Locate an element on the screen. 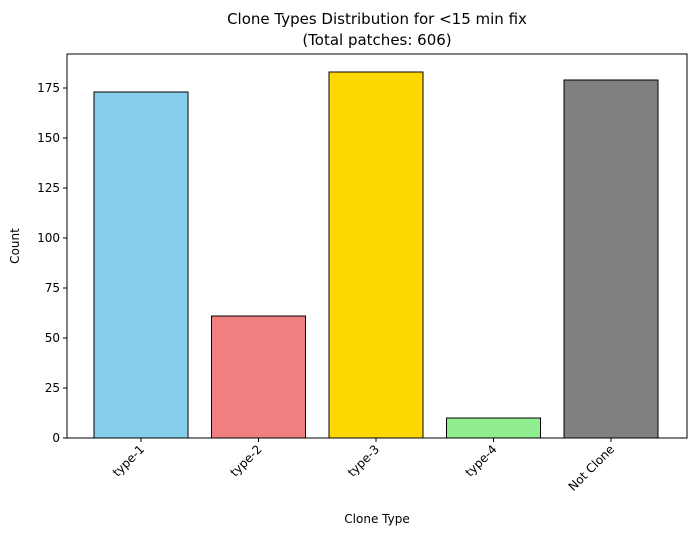 This screenshot has width=695, height=535. y-axis-ticks: 0 25 50 75 100 125 150 175 is located at coordinates (52, 263).